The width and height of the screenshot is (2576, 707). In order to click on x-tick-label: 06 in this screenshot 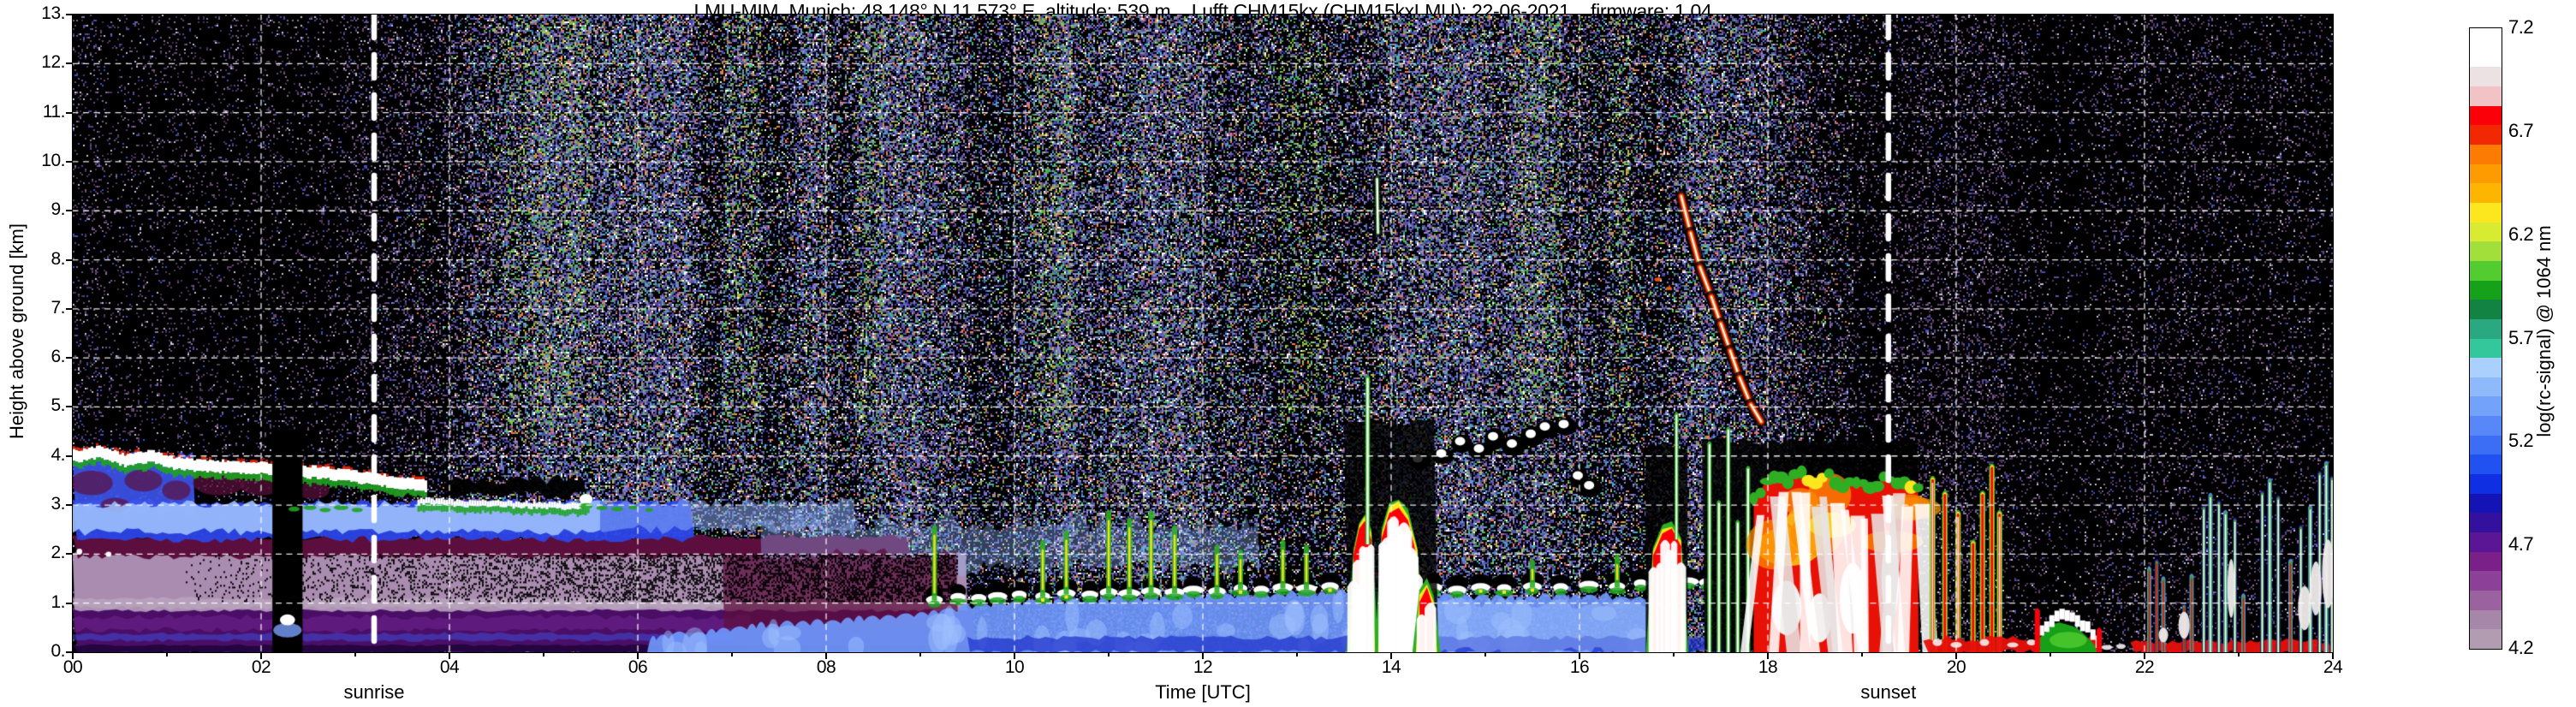, I will do `click(638, 667)`.